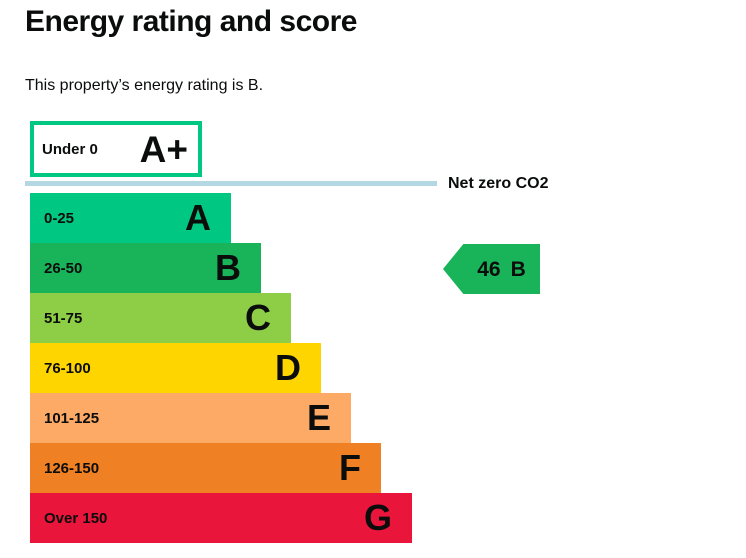 Image resolution: width=746 pixels, height=558 pixels. What do you see at coordinates (489, 269) in the screenshot?
I see `score-value: 46` at bounding box center [489, 269].